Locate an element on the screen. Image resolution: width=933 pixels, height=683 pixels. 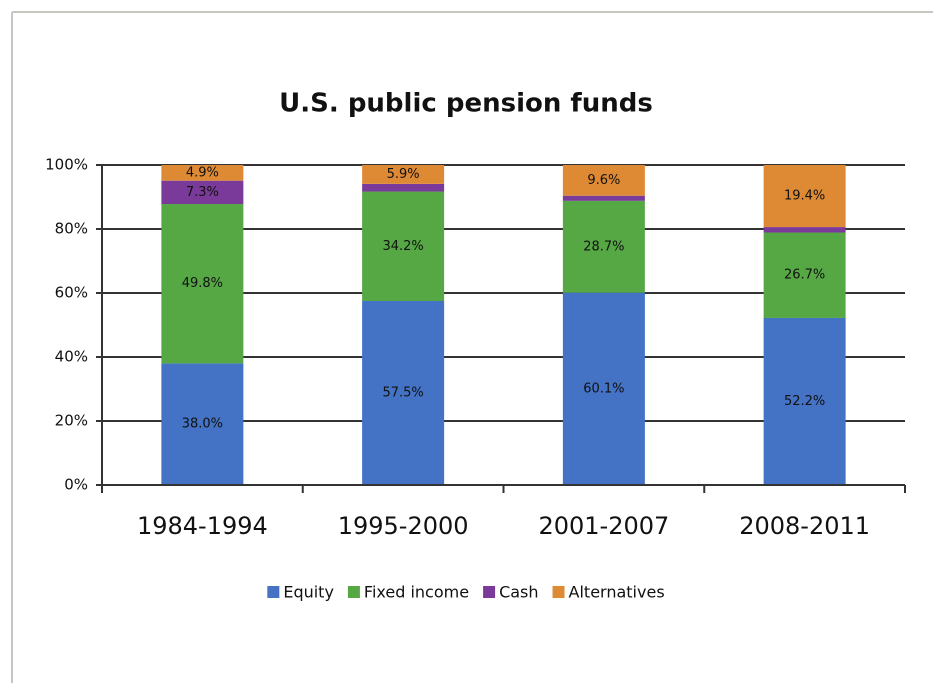
x-tick-label: 2008-2011 is located at coordinates (804, 526).